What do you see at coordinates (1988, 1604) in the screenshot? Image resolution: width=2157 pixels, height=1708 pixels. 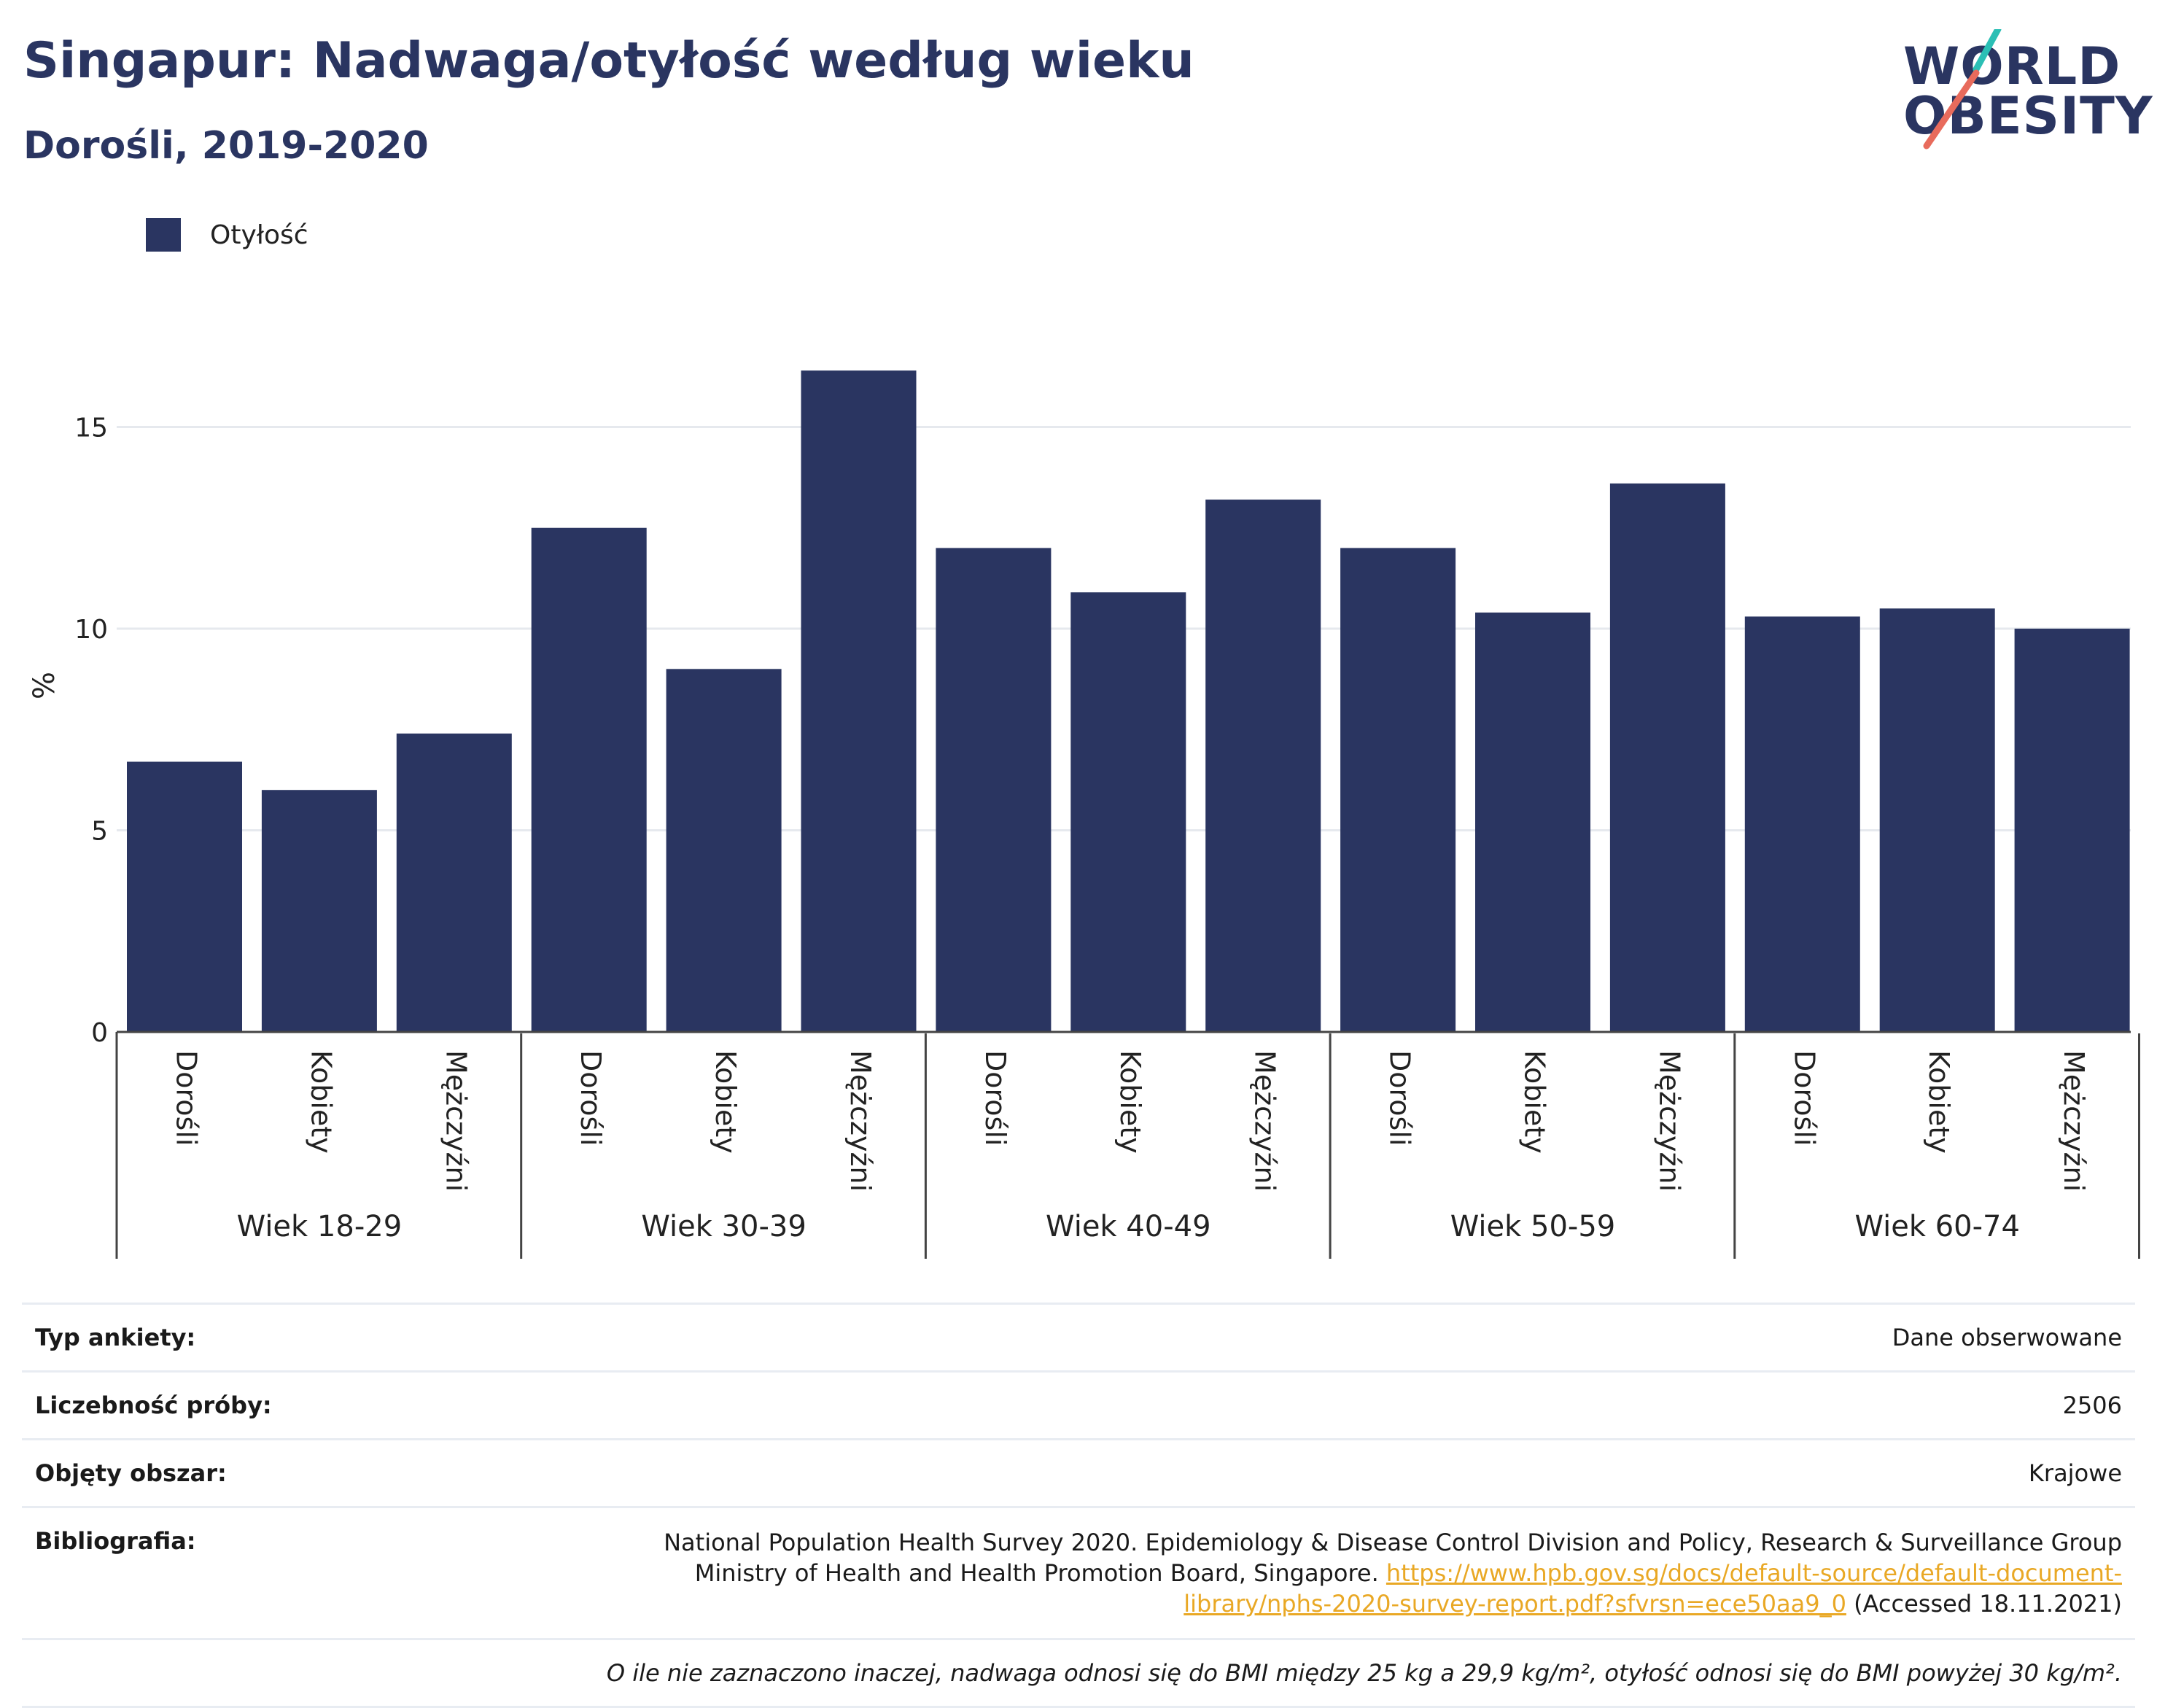 I see `bibliography-accessed: (Accessed 18.11.2021)` at bounding box center [1988, 1604].